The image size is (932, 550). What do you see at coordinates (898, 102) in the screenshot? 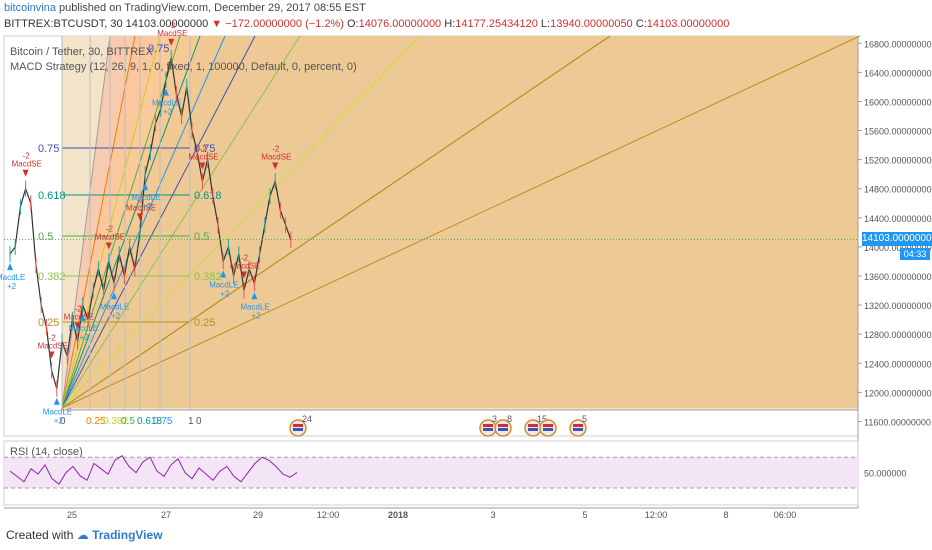
I see `price-axis-label: 16000.00000000` at bounding box center [898, 102].